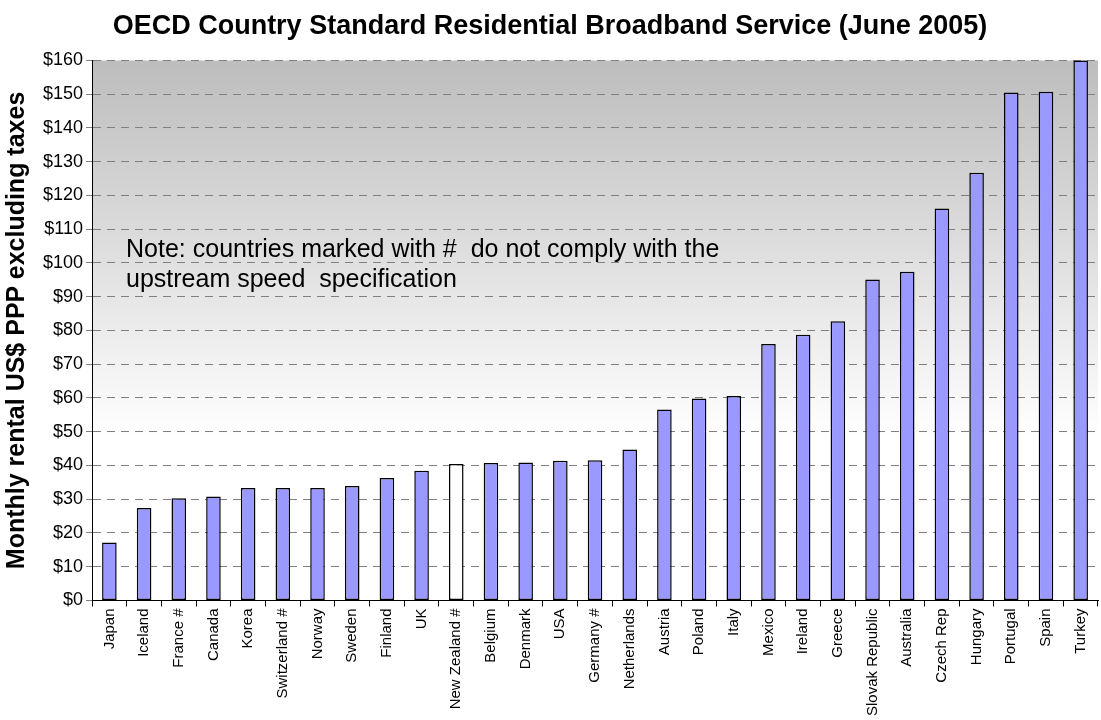  What do you see at coordinates (767, 632) in the screenshot?
I see `x-tick-label: Mexico` at bounding box center [767, 632].